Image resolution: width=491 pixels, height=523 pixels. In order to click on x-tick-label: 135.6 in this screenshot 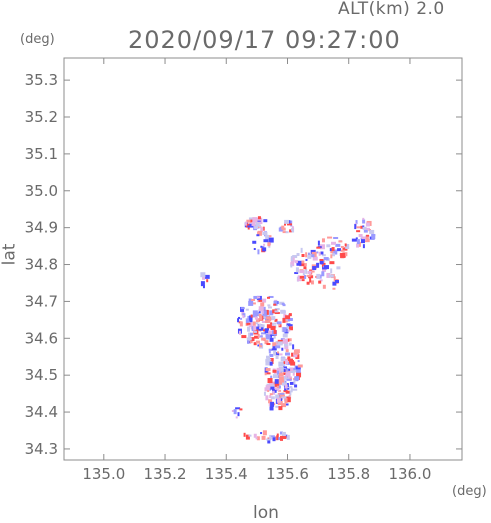, I will do `click(287, 474)`.